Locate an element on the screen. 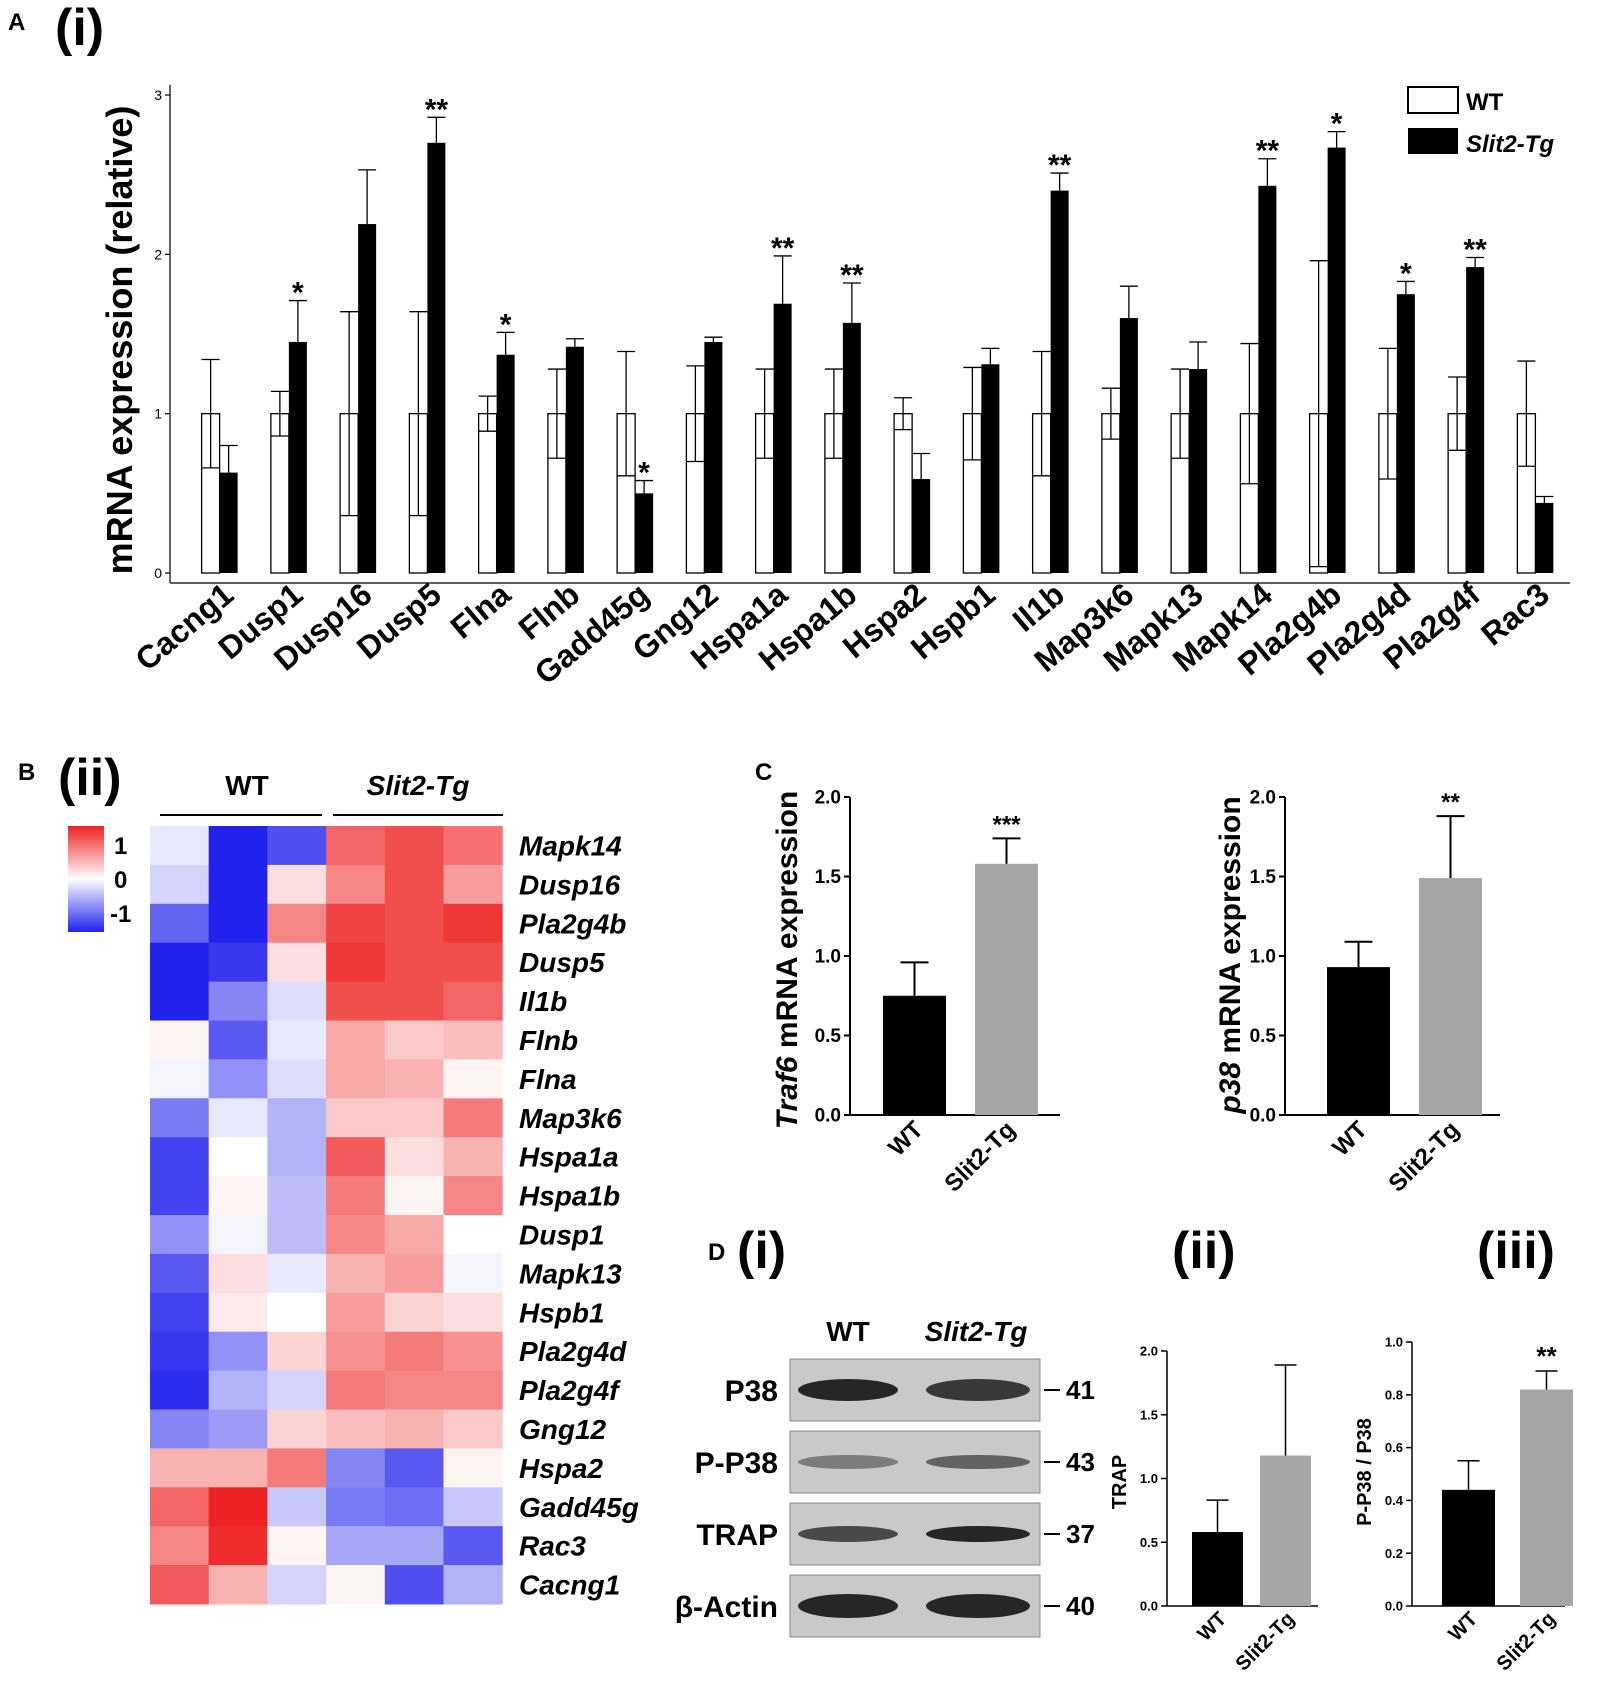 The width and height of the screenshot is (1600, 1694). bar-slit2-tg-flnb is located at coordinates (574, 459).